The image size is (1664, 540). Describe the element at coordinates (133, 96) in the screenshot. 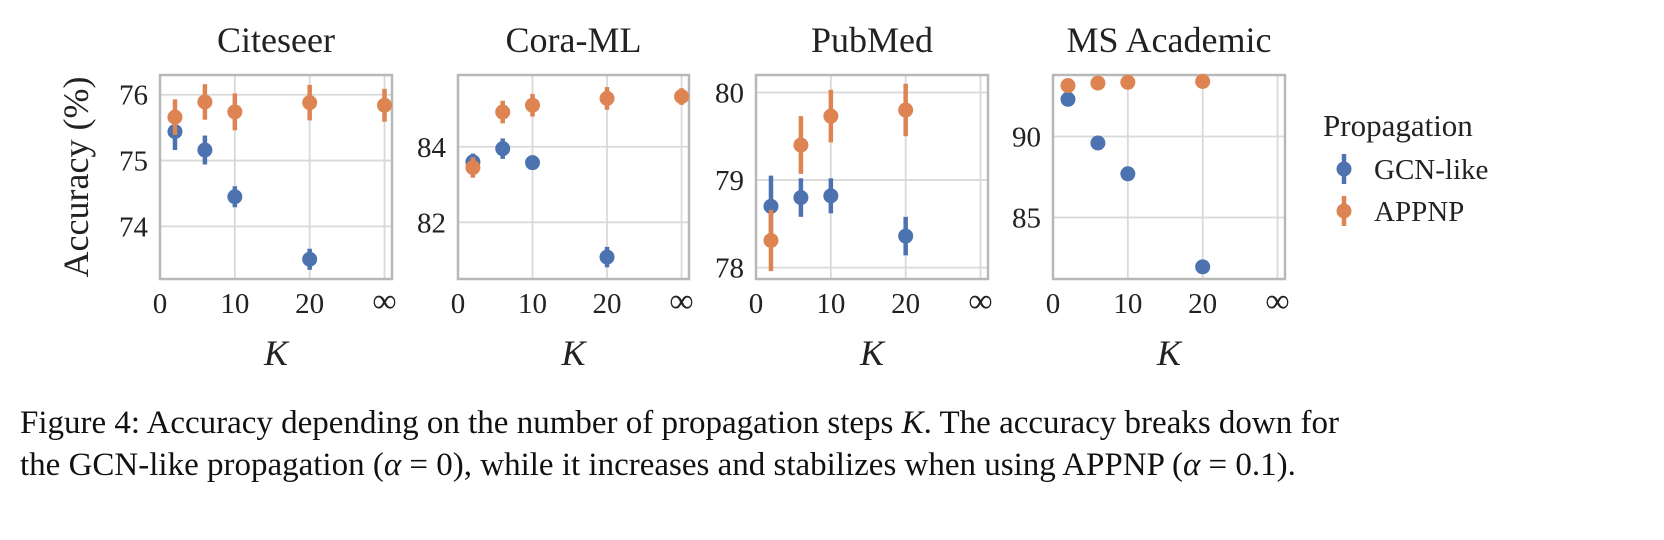

I see `y-tick-label: 76` at that location.